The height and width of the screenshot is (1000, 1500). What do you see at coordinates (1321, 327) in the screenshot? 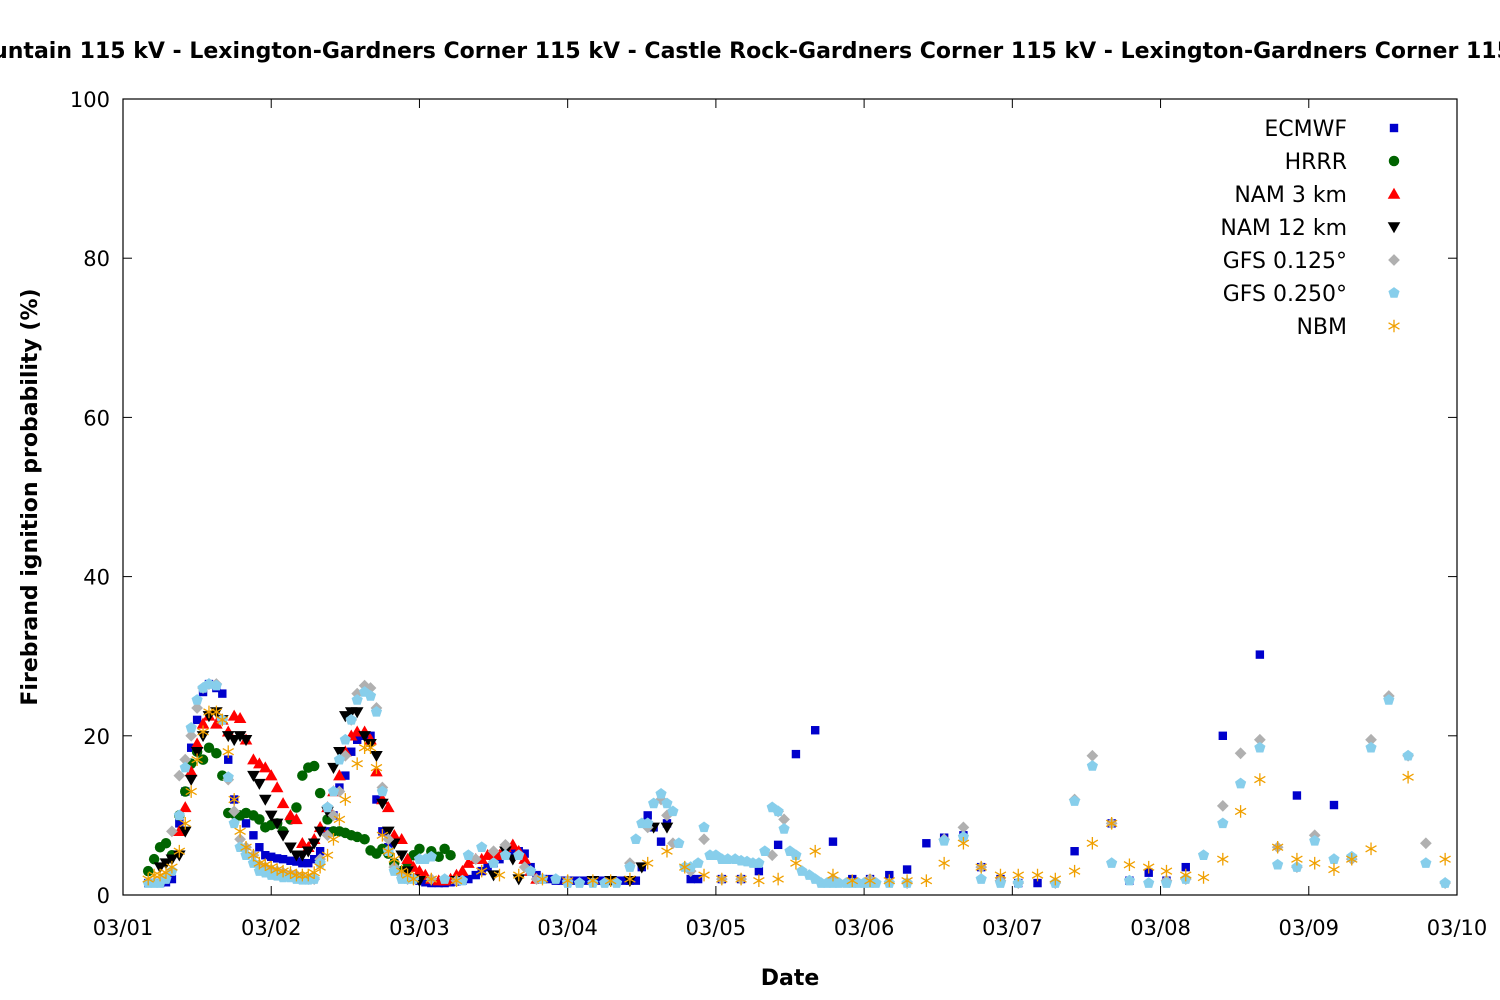
I see `legend-label: NBM` at bounding box center [1321, 327].